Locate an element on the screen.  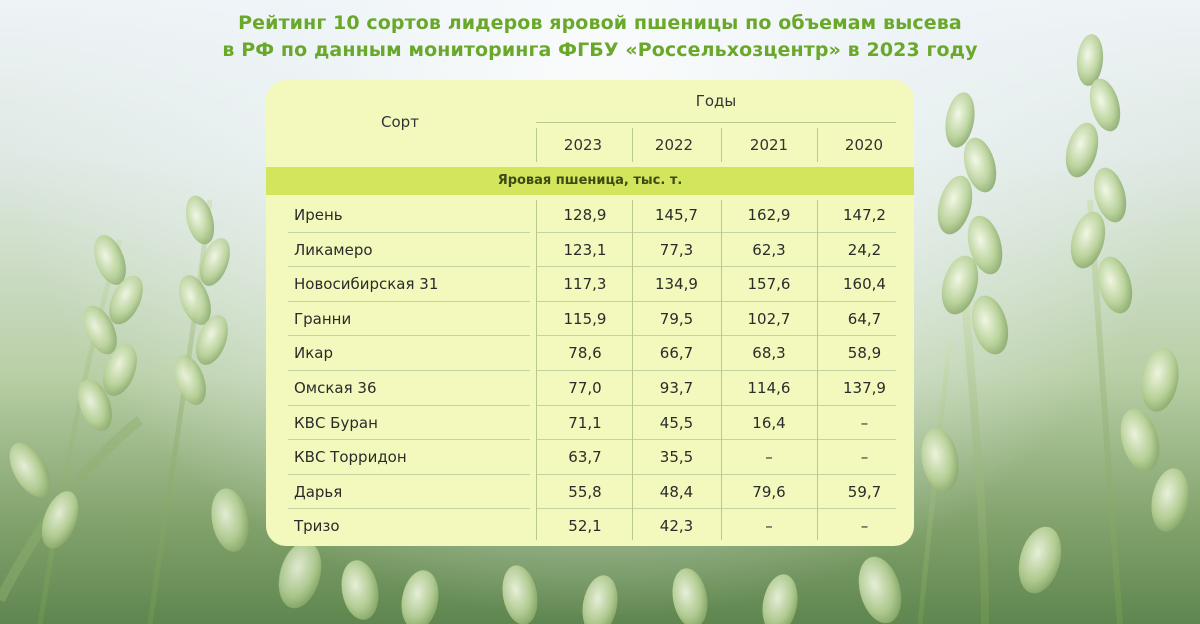
table-row: Ликамеро 123,1 77,3 62,3 24,2 is located at coordinates (590, 250).